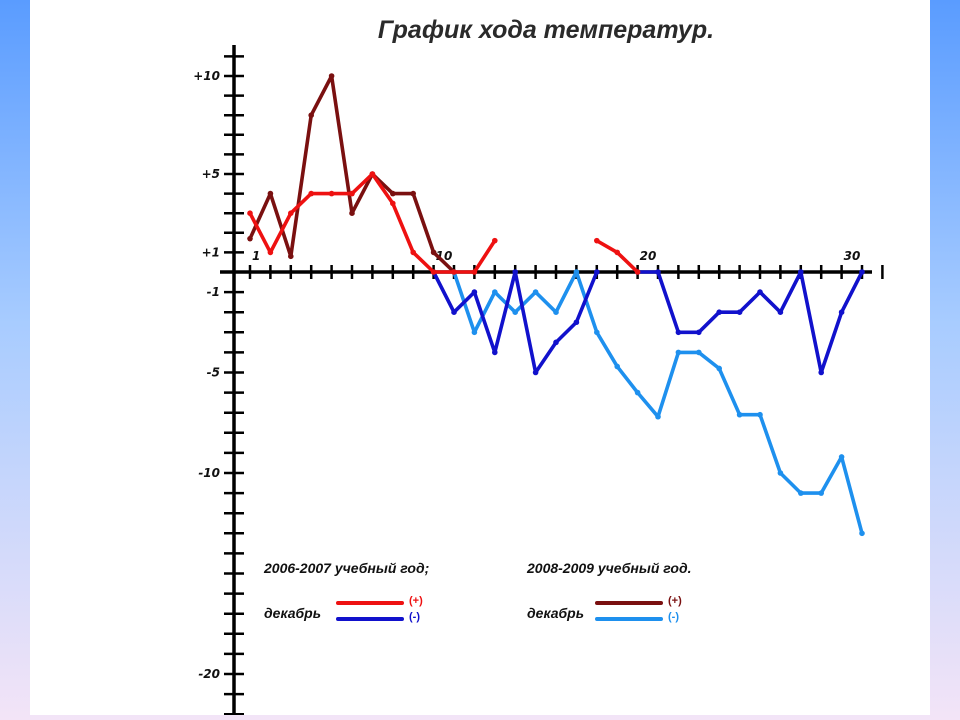  What do you see at coordinates (852, 256) in the screenshot?
I see `x-tick-label: 30` at bounding box center [852, 256].